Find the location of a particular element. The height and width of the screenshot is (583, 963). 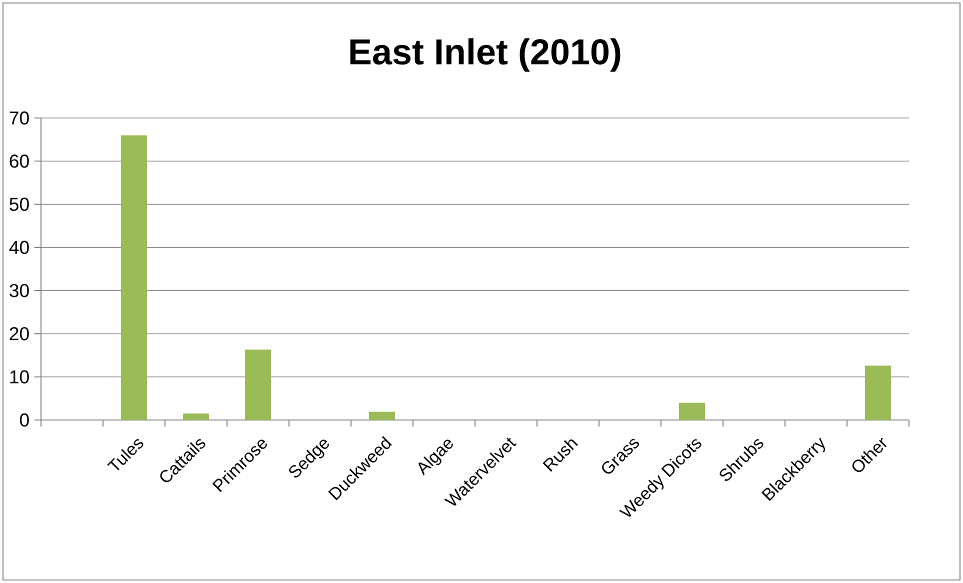

y-tick-label: 30 is located at coordinates (19, 291).